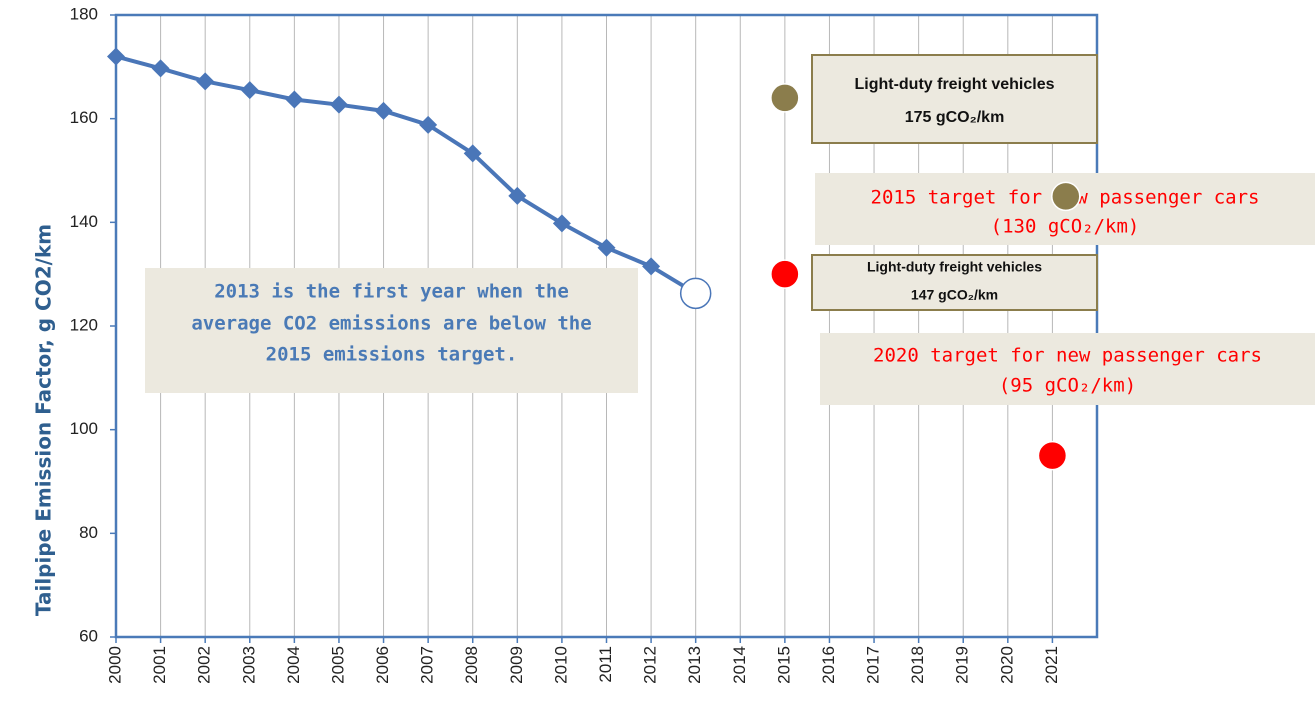 The width and height of the screenshot is (1315, 701). Describe the element at coordinates (293, 665) in the screenshot. I see `x-tick-label: 2004` at that location.